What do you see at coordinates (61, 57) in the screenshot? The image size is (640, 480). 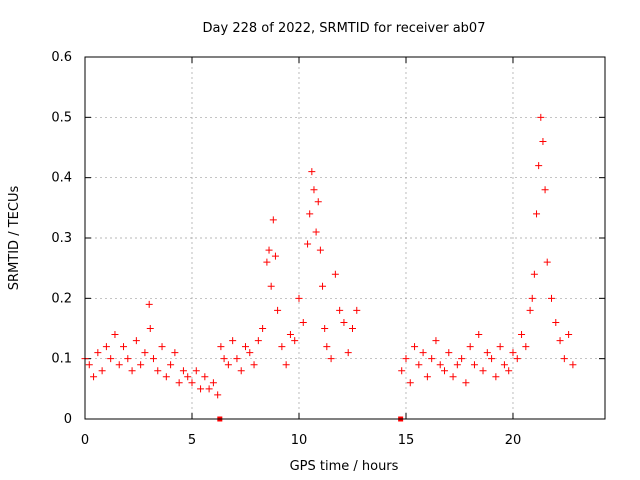 I see `y-tick-label-0.6: 0.6` at bounding box center [61, 57].